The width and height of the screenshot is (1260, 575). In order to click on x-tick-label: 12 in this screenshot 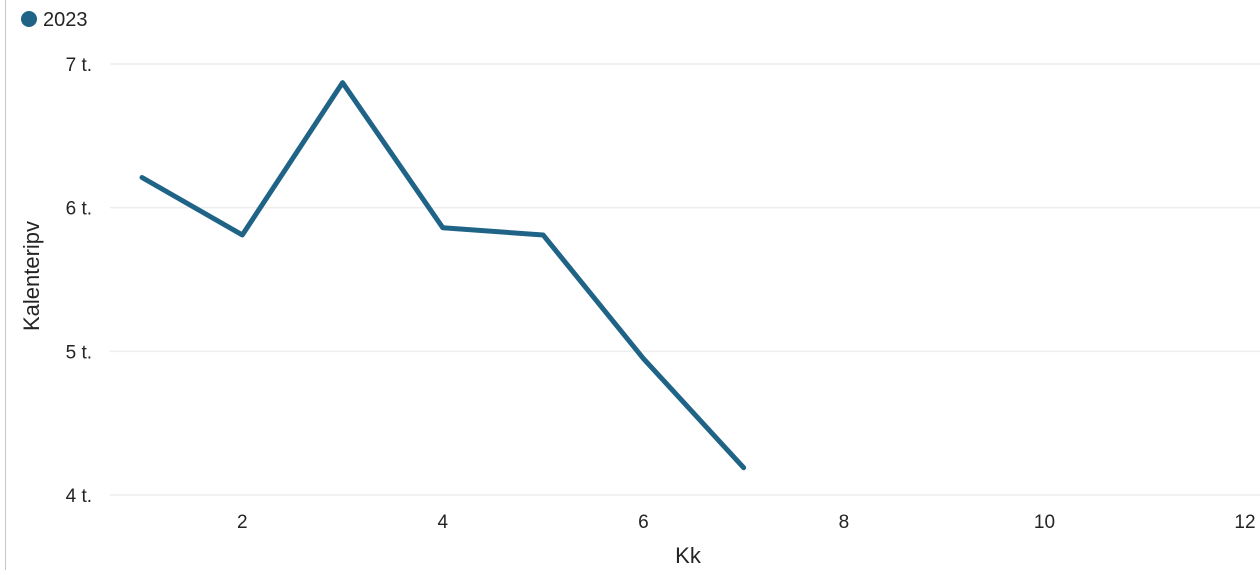, I will do `click(1244, 522)`.